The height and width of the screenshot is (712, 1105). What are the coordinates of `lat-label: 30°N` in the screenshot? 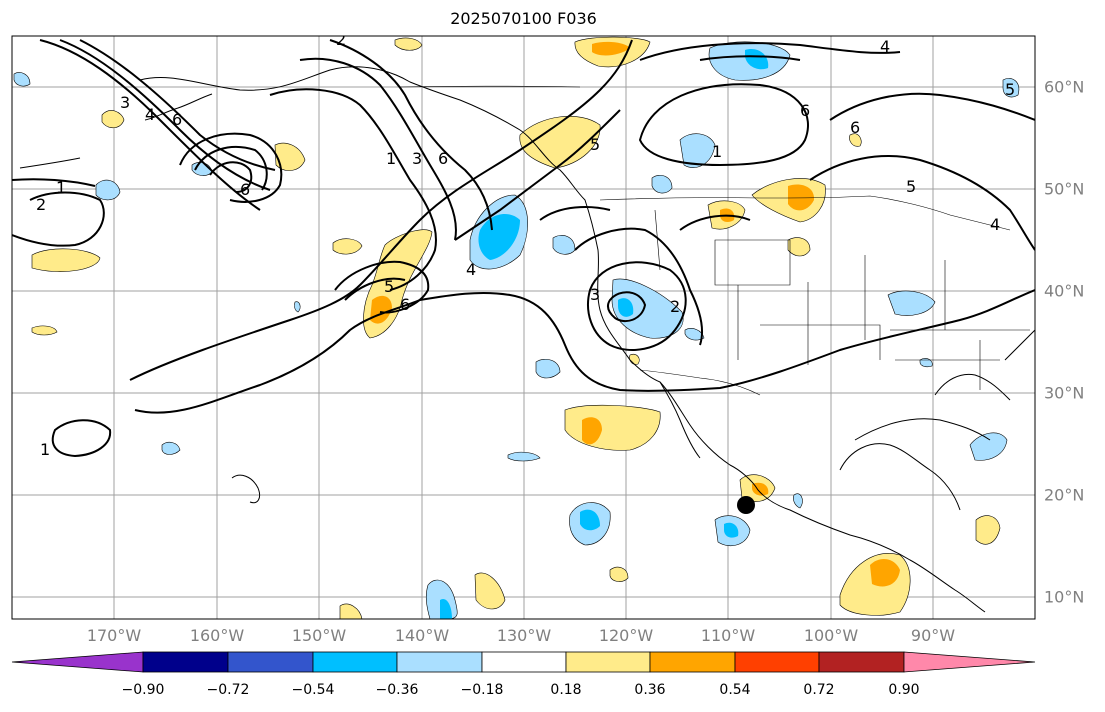 It's located at (1064, 393).